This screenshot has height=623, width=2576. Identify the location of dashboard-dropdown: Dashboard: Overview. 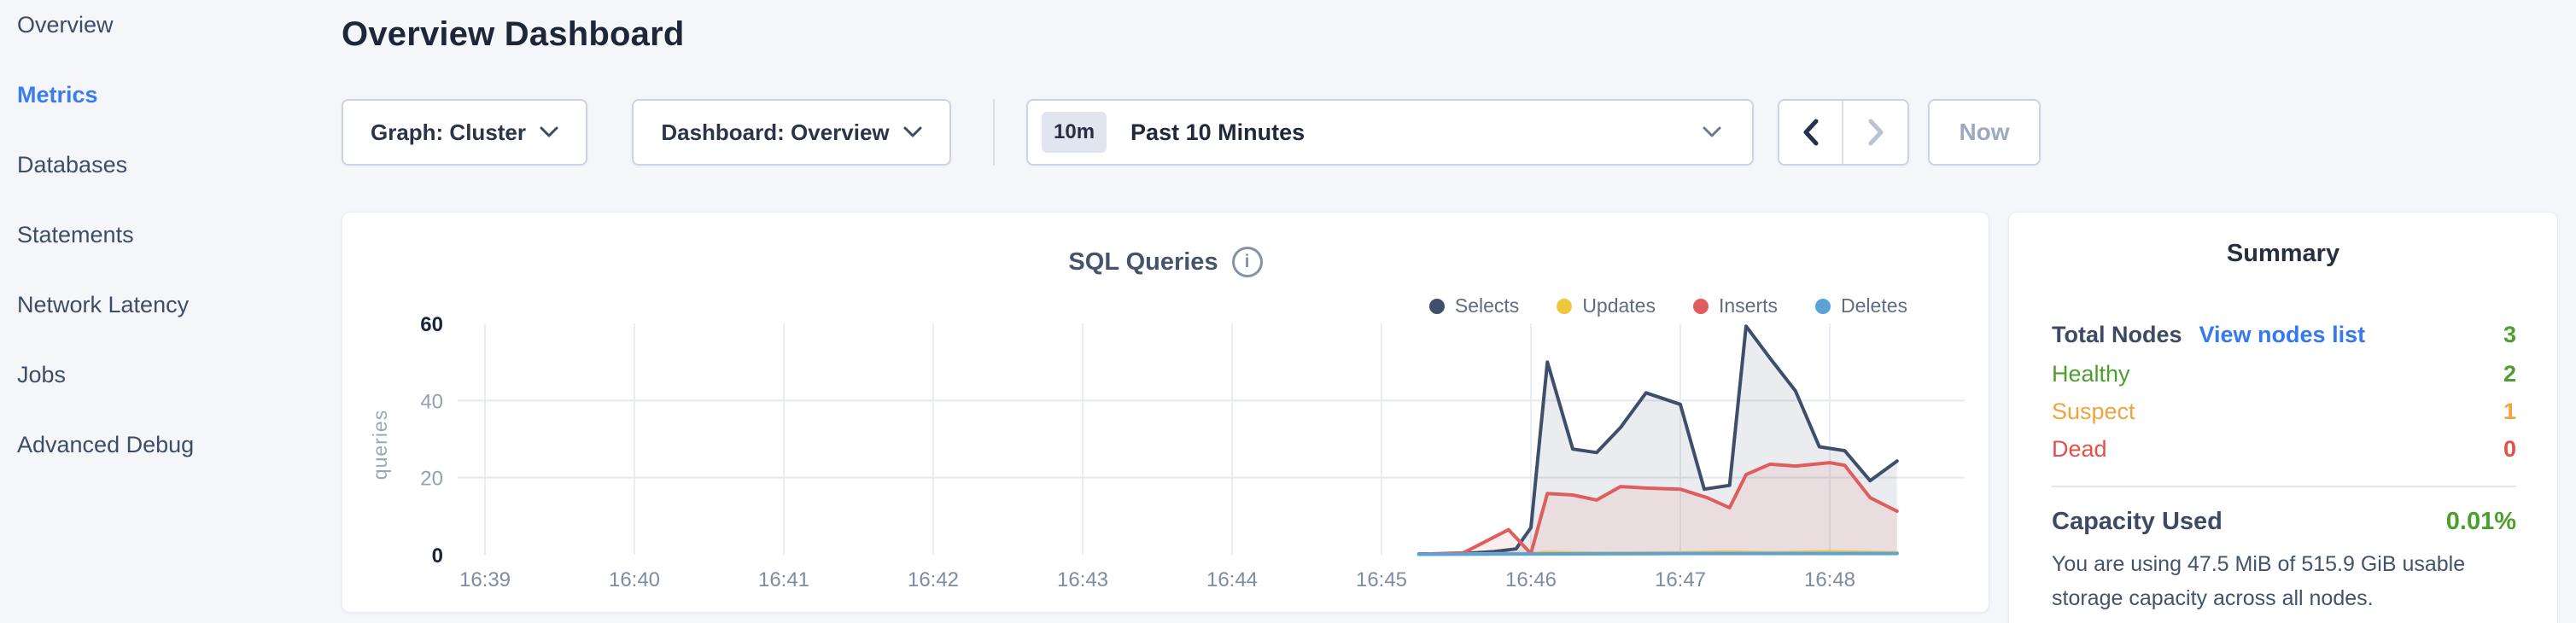
(791, 132).